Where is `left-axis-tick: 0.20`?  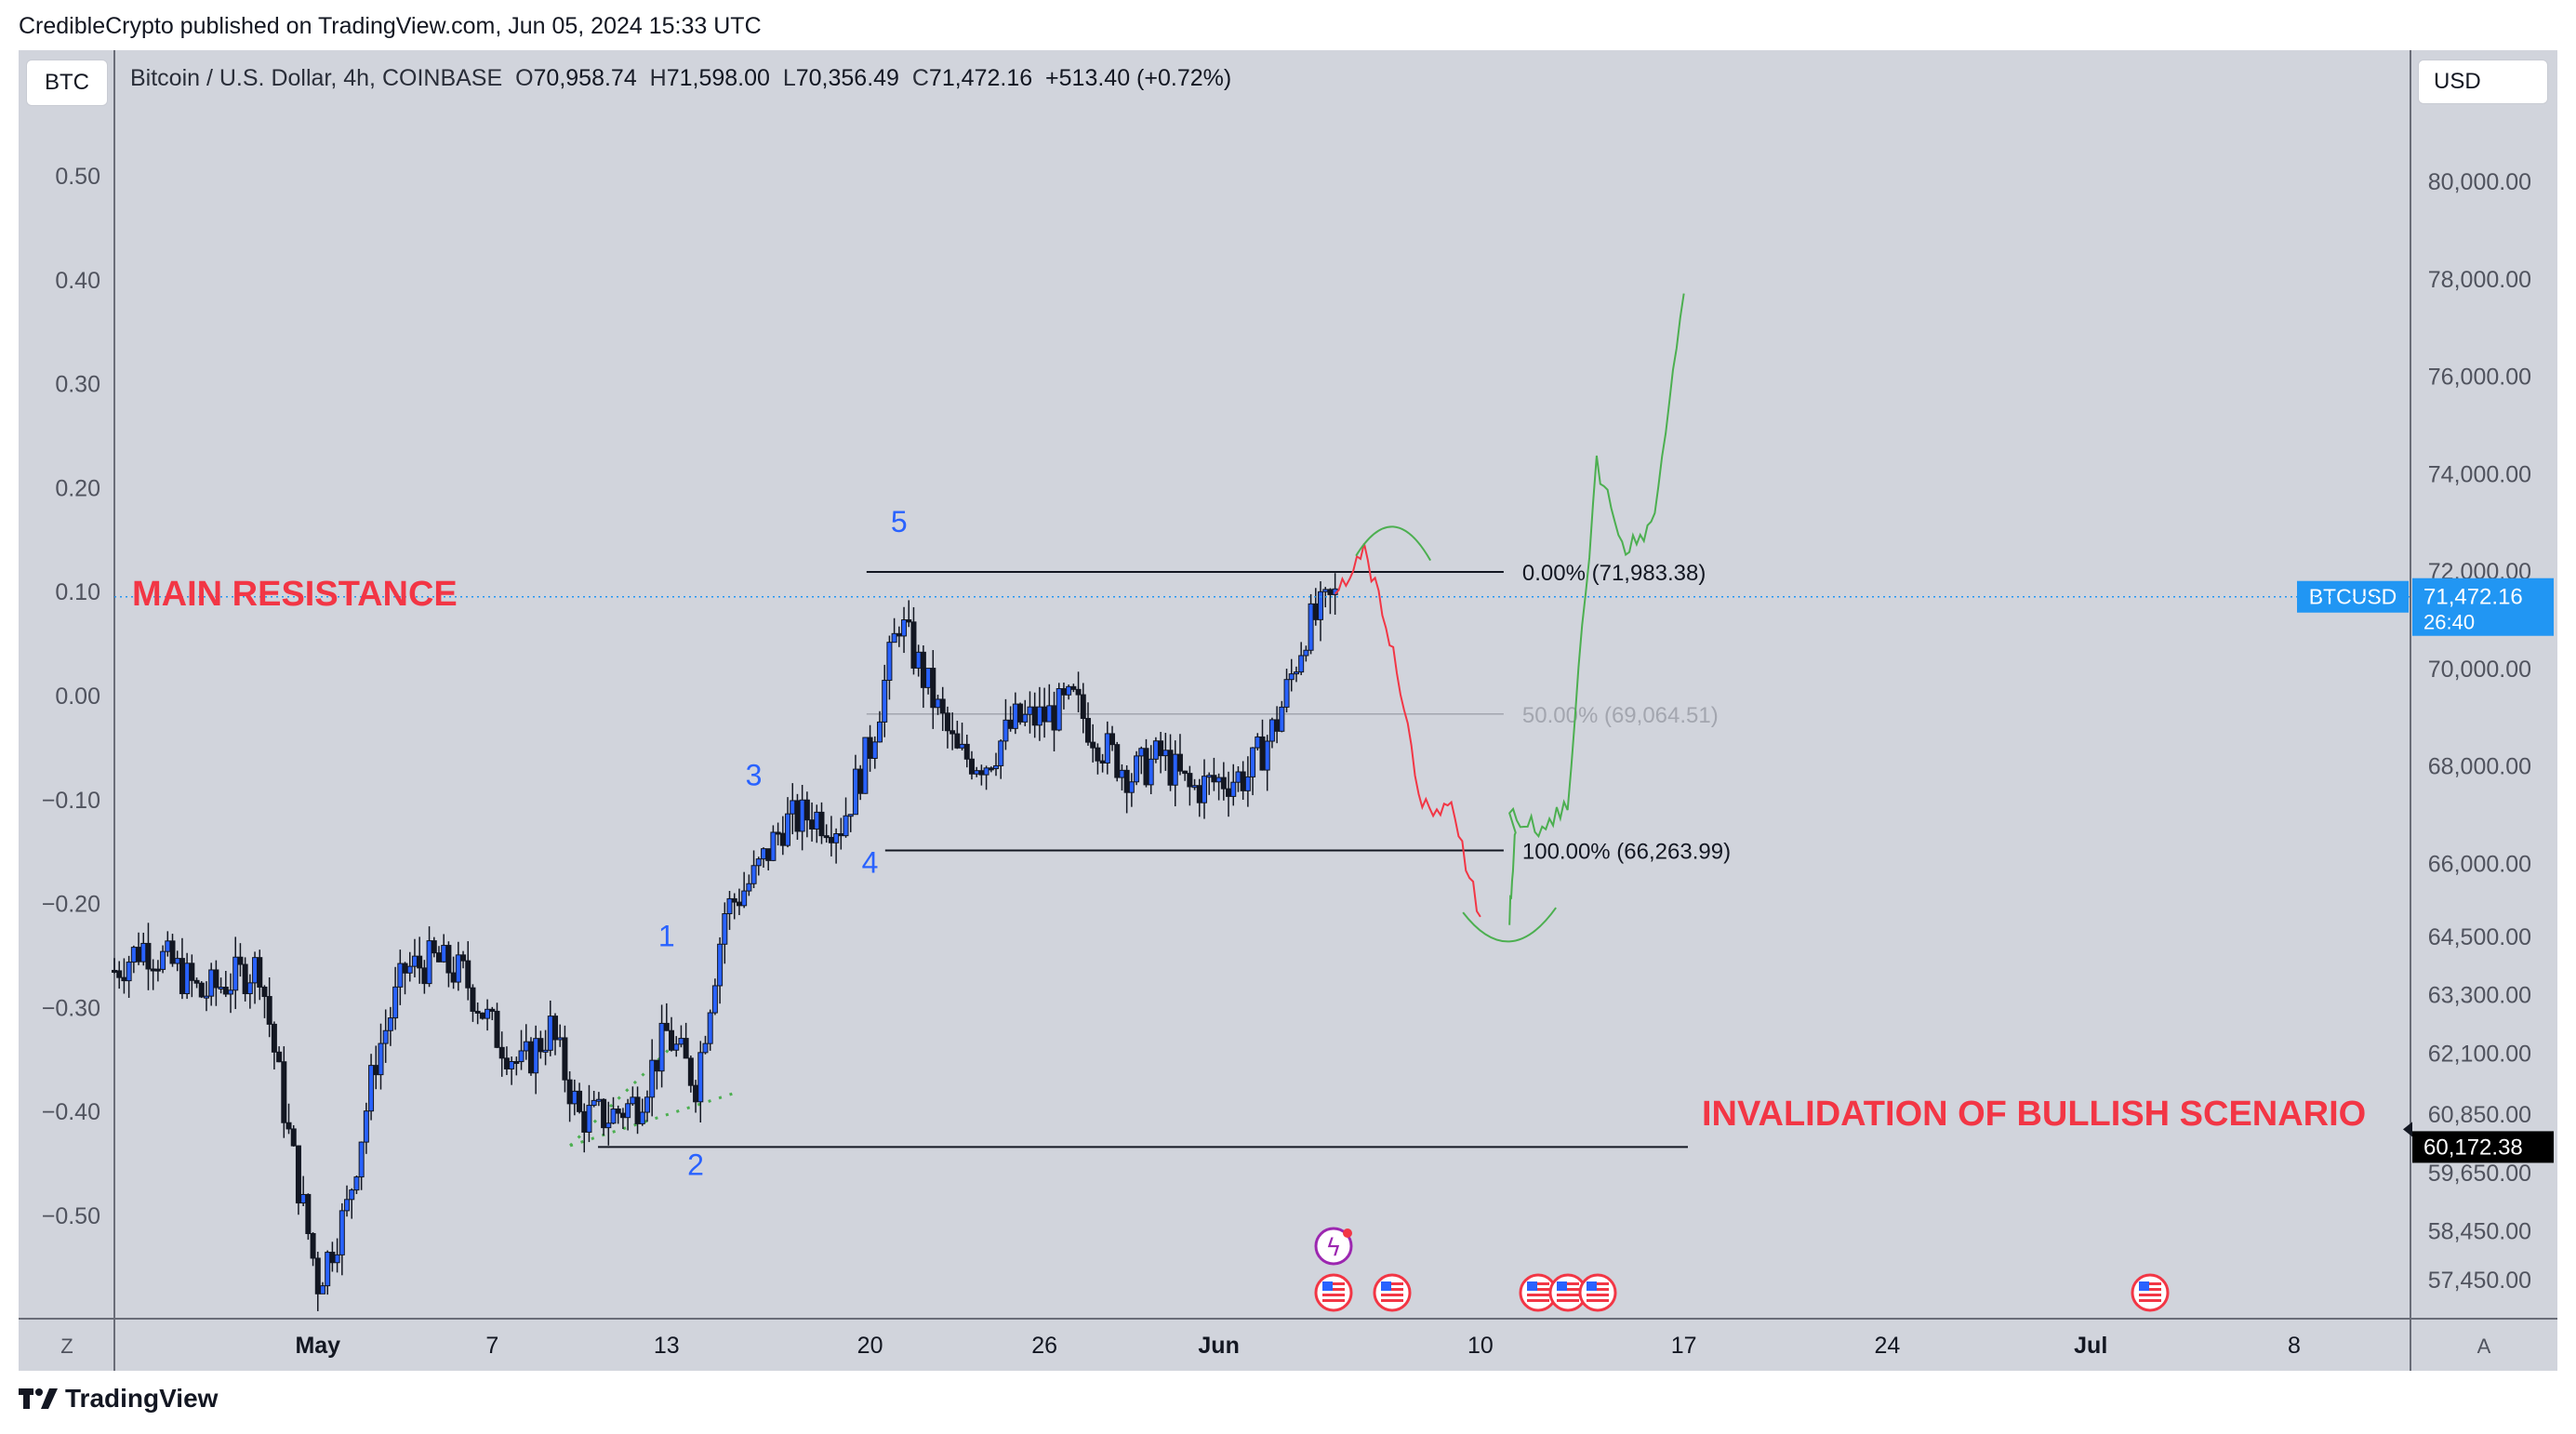 left-axis-tick: 0.20 is located at coordinates (77, 488).